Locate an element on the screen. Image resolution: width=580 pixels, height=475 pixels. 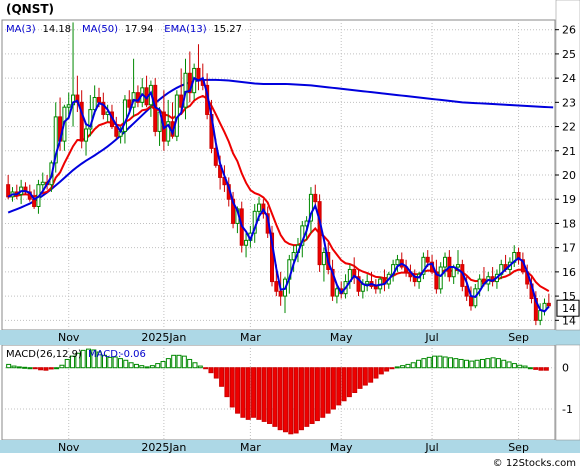
legend-value: 17.94 is located at coordinates (139, 29).